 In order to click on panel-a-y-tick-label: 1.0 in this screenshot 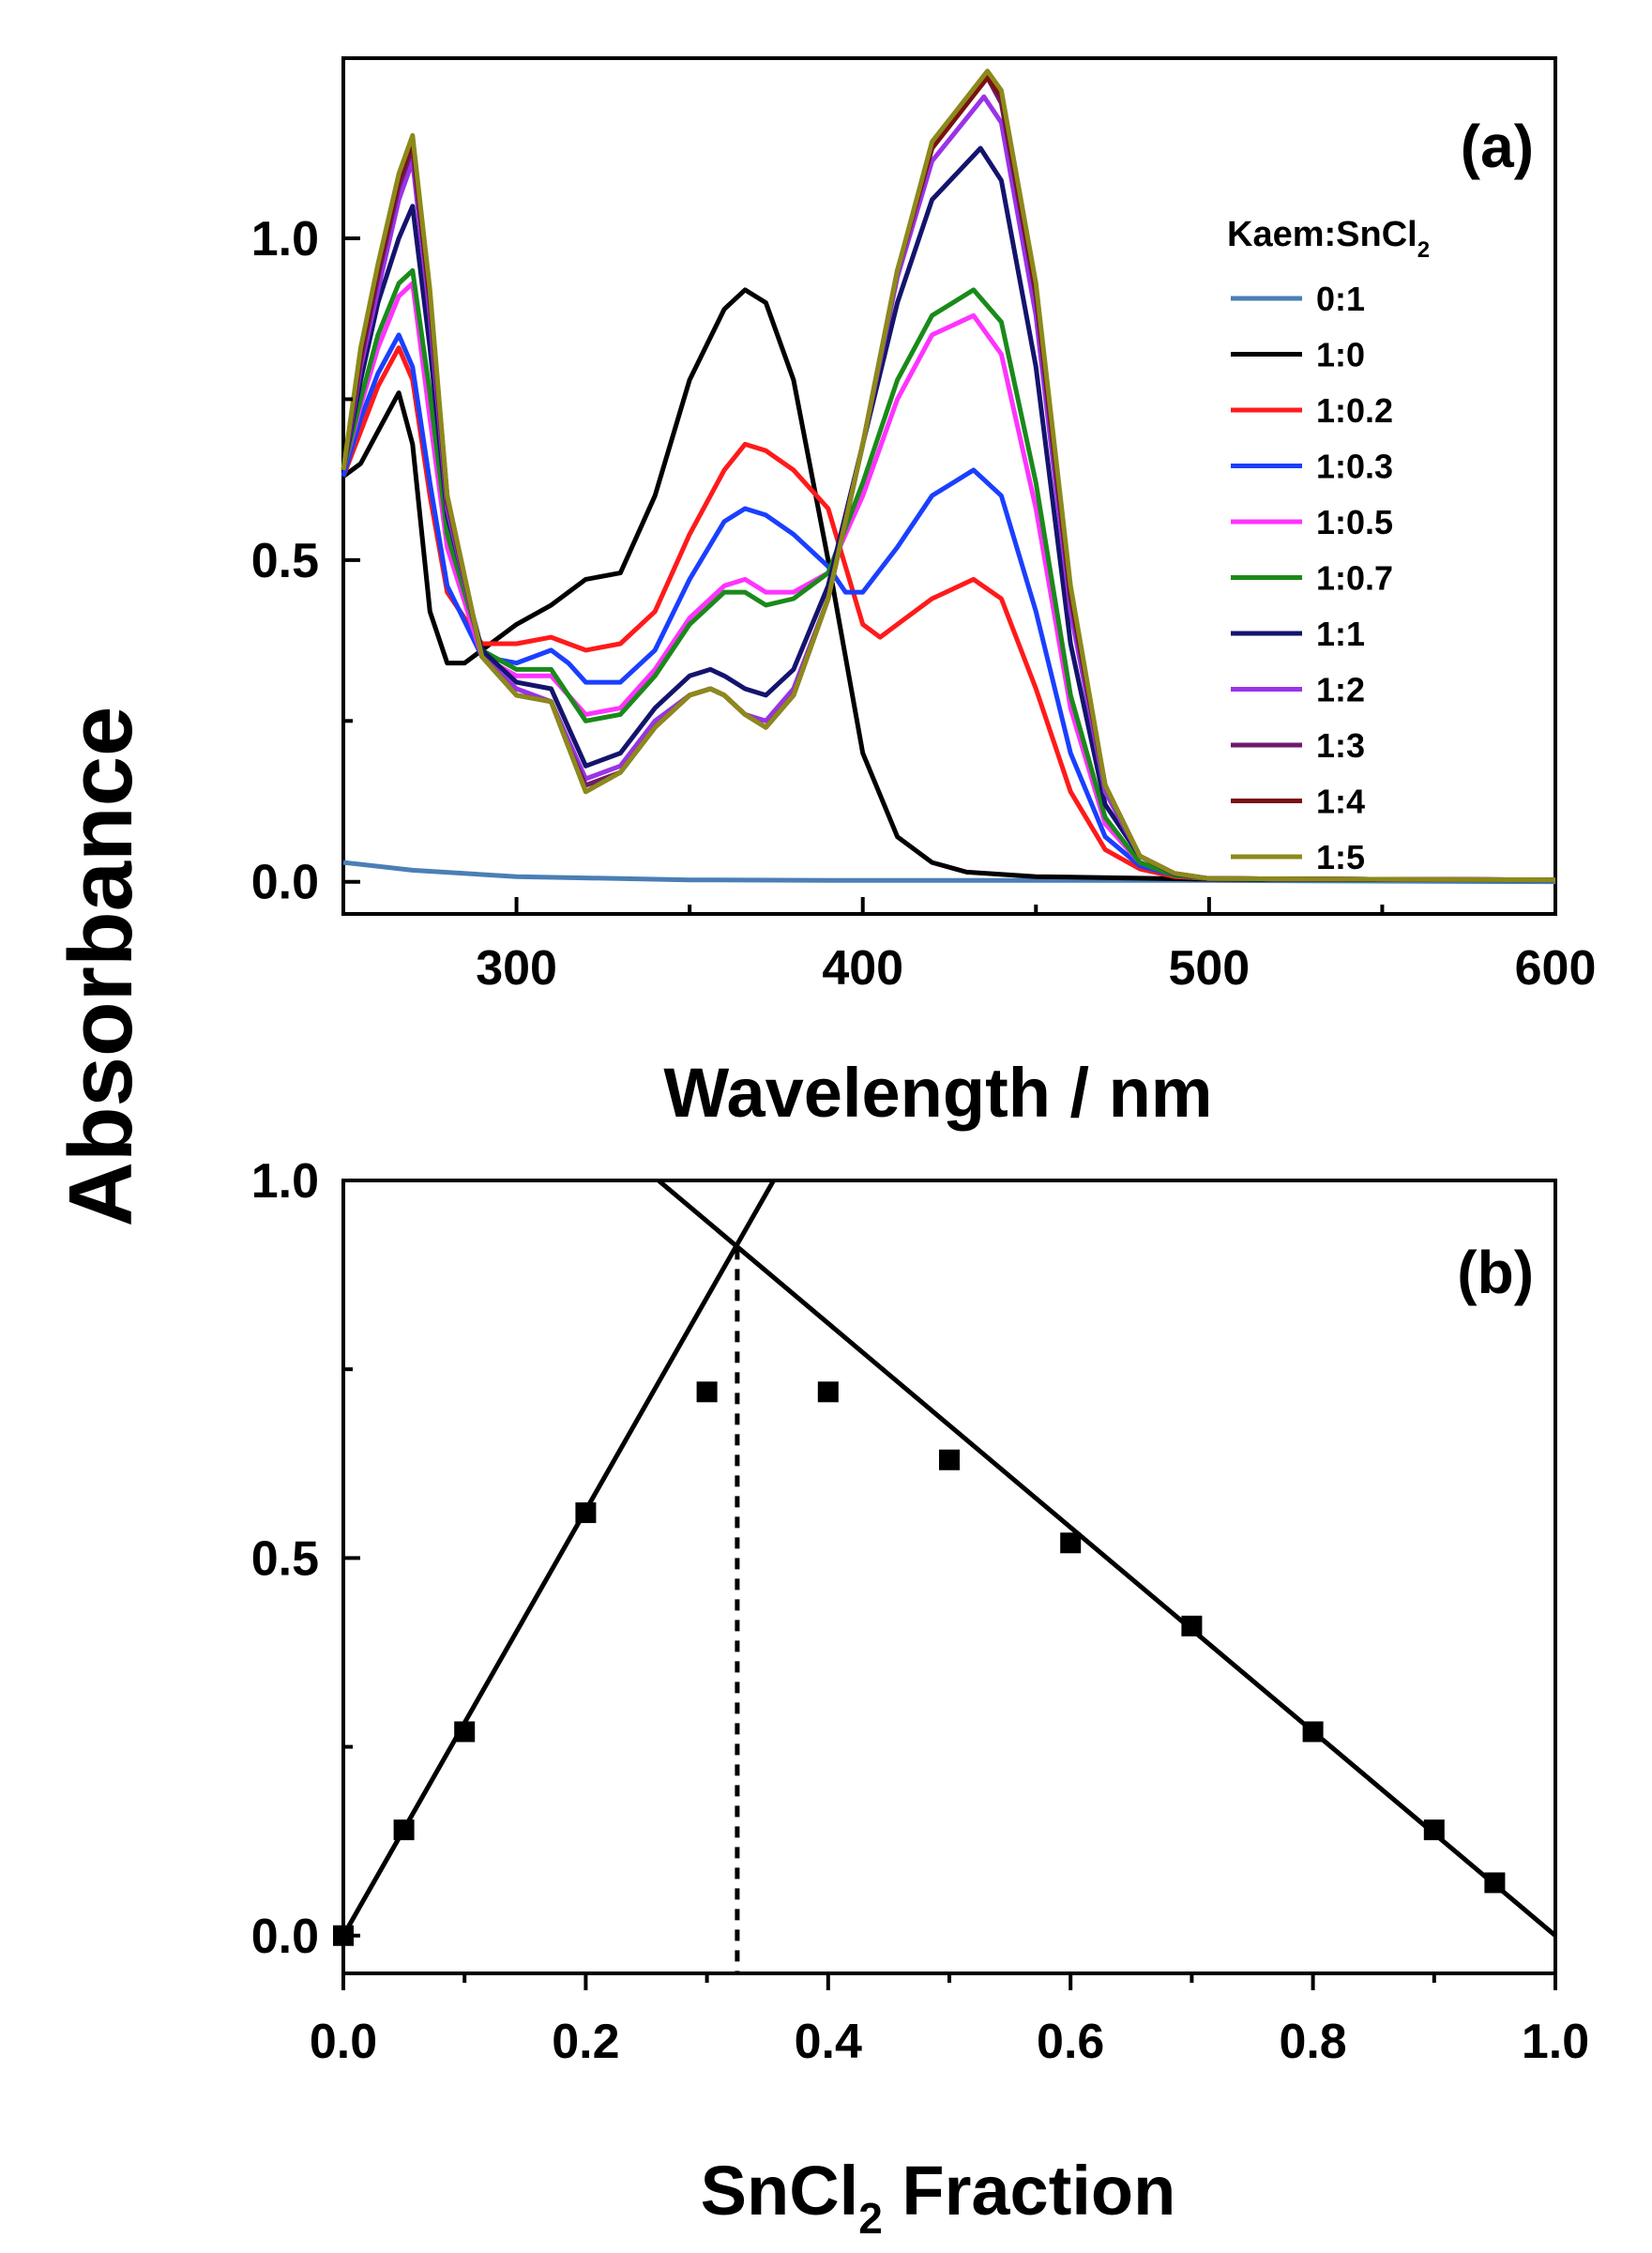, I will do `click(285, 239)`.